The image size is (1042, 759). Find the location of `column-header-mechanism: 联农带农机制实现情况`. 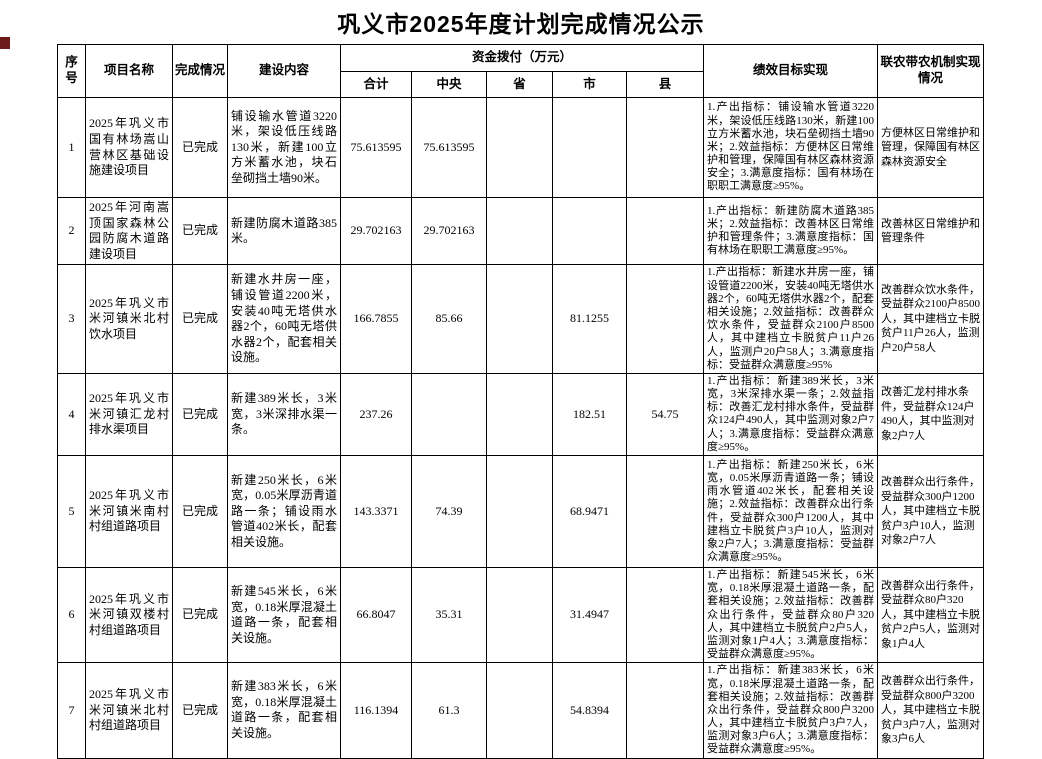

column-header-mechanism: 联农带农机制实现情况 is located at coordinates (931, 71).